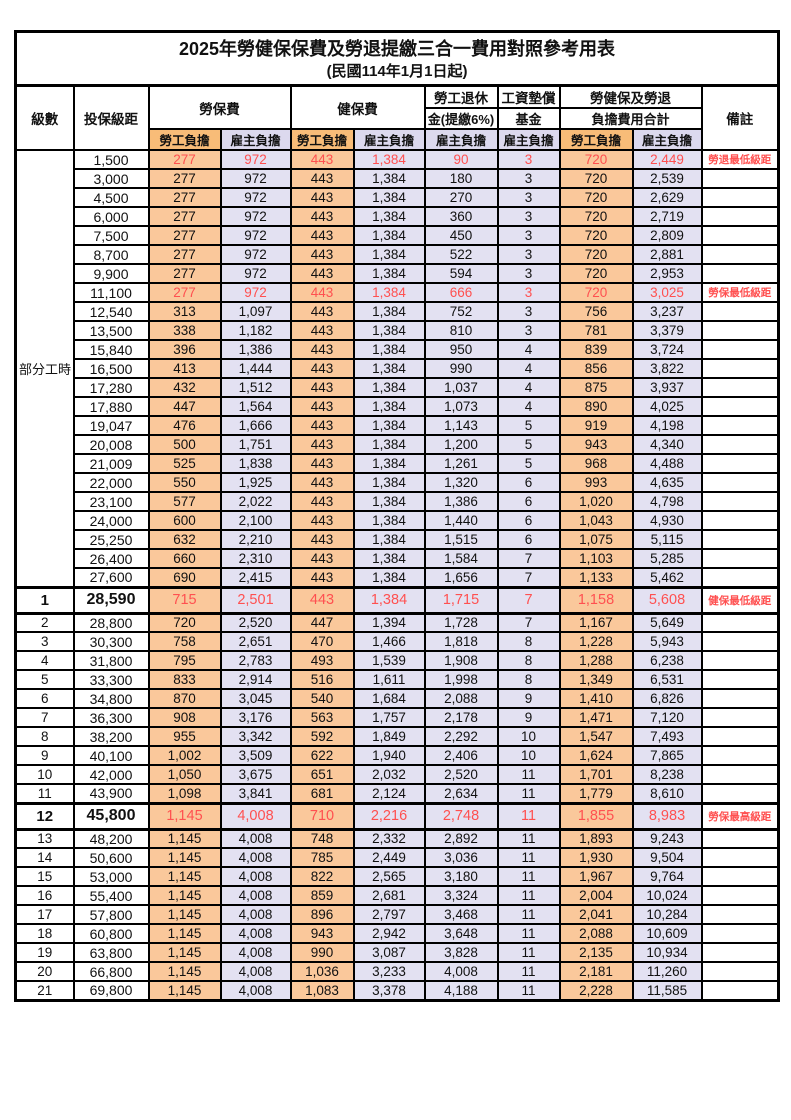  What do you see at coordinates (596, 838) in the screenshot?
I see `cell-total-employee: 1,893` at bounding box center [596, 838].